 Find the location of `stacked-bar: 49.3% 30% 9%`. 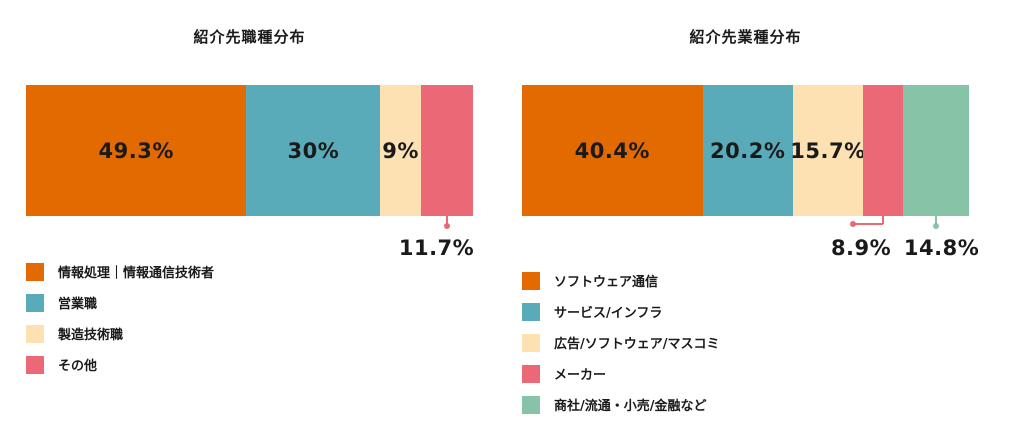

stacked-bar: 49.3% 30% 9% is located at coordinates (249, 150).